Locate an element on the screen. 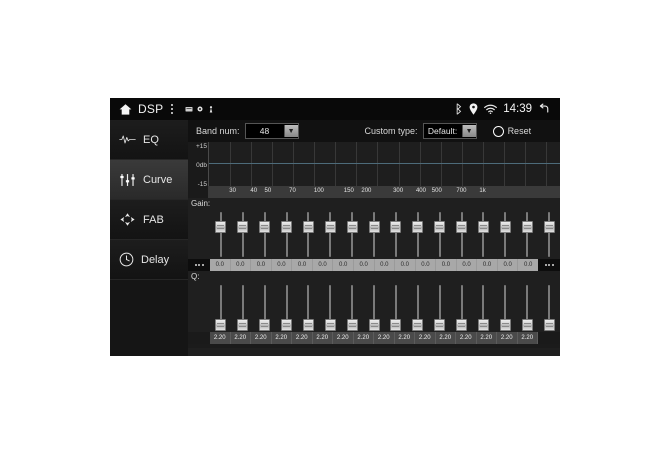 This screenshot has width=670, height=453. more-dots-icon-right is located at coordinates (549, 265).